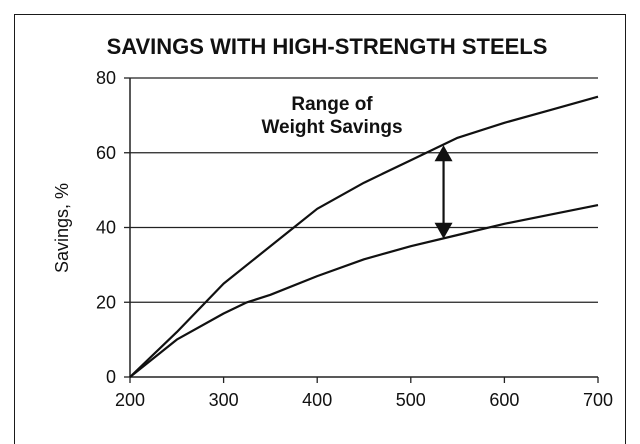 This screenshot has height=444, width=640. I want to click on y-tick-label: 80, so click(106, 78).